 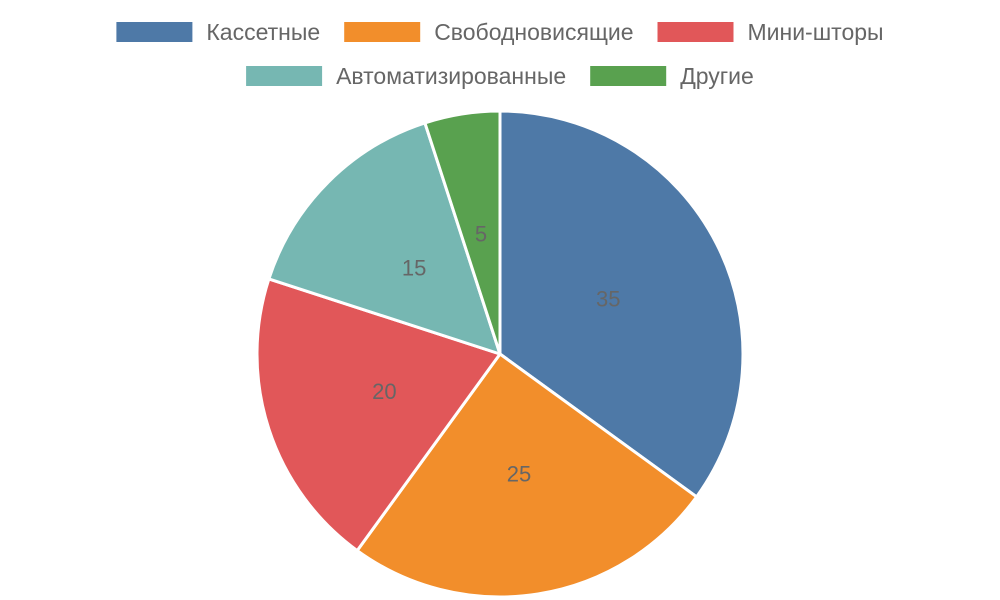 I want to click on slice-label-5: 5, so click(x=481, y=234).